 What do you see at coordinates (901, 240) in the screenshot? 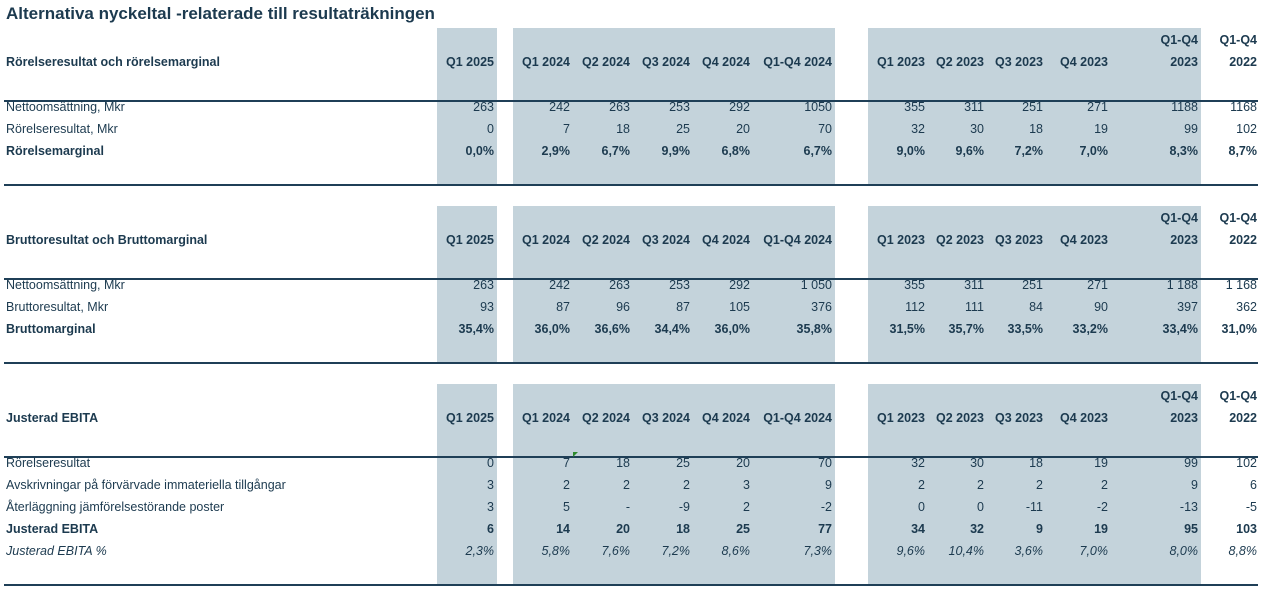
I see `column-header: Q1 2023` at bounding box center [901, 240].